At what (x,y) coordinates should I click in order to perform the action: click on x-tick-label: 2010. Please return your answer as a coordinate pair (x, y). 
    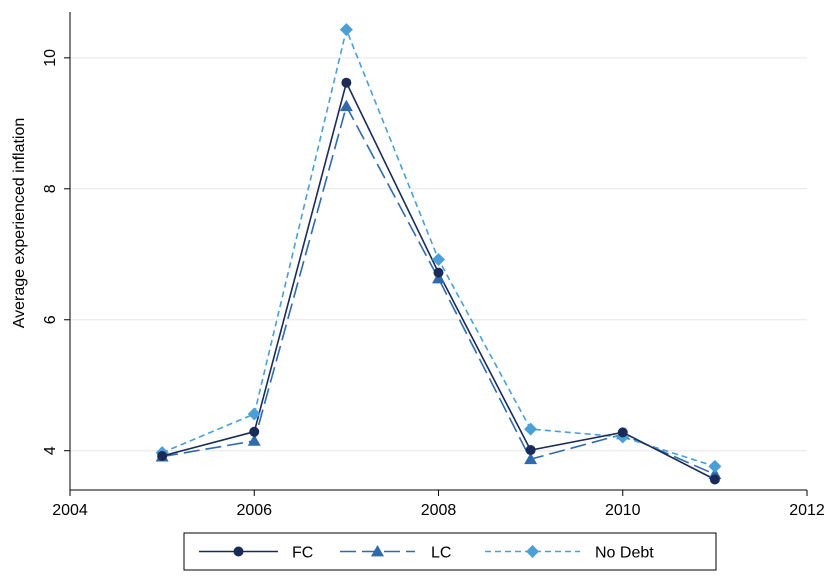
    Looking at the image, I should click on (623, 510).